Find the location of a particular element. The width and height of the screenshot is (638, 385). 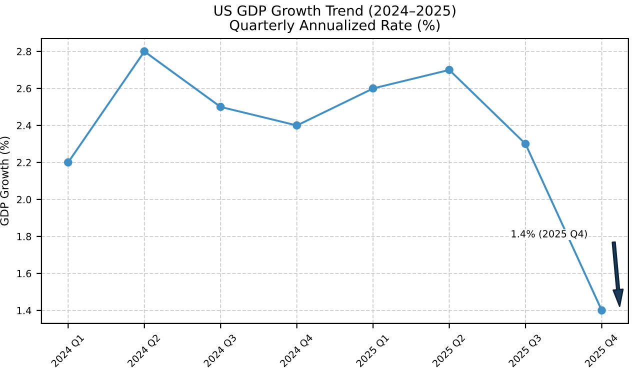

y-axis-title: GDP Growth (%) is located at coordinates (5, 181).